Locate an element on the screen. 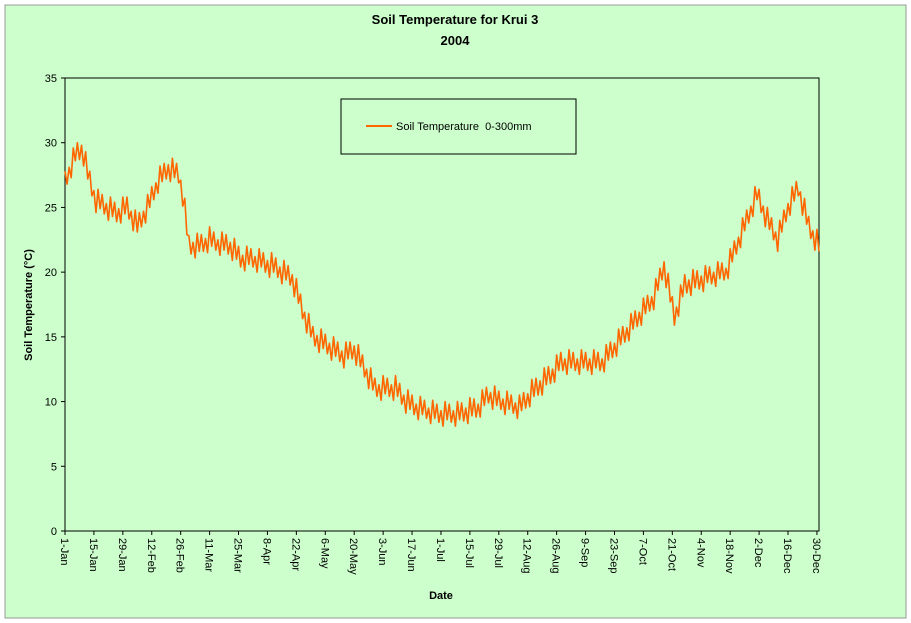 This screenshot has height=623, width=911. x-tick-label: 8-Apr is located at coordinates (266, 551).